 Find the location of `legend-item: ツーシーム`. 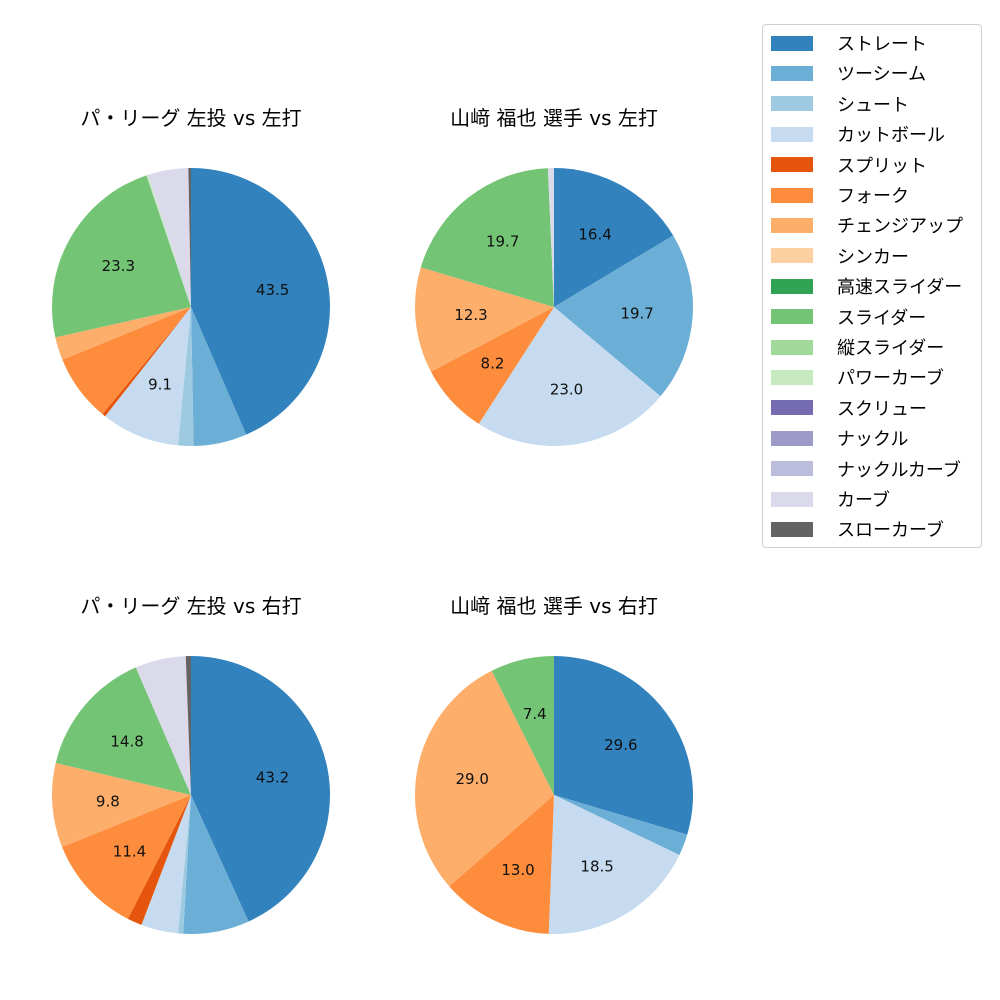

legend-item: ツーシーム is located at coordinates (848, 73).